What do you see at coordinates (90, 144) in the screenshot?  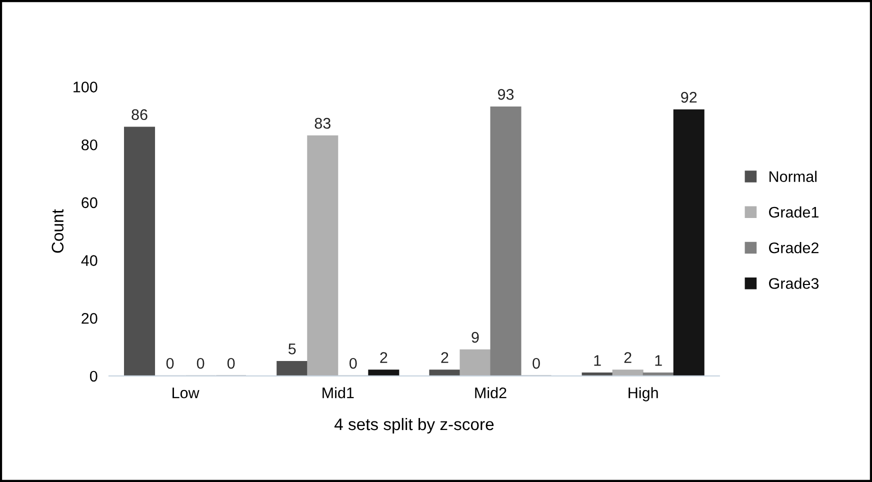 I see `y-tick-label: 80` at bounding box center [90, 144].